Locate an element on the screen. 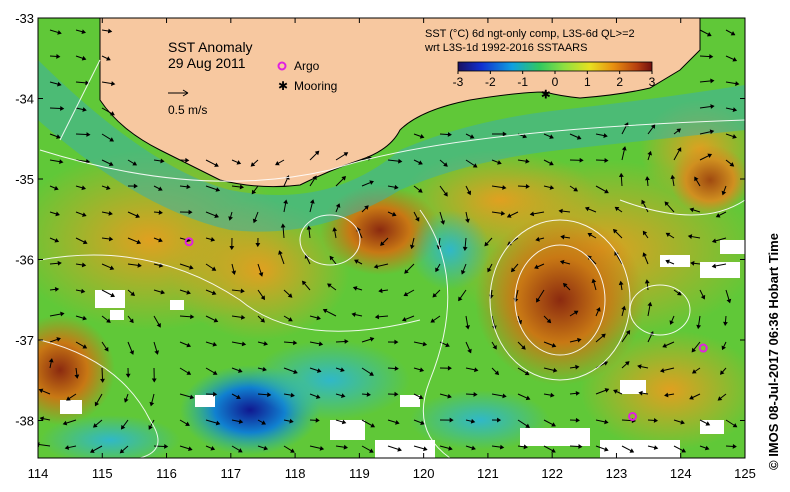 This screenshot has height=492, width=790. x-tick-label: 119 is located at coordinates (359, 473).